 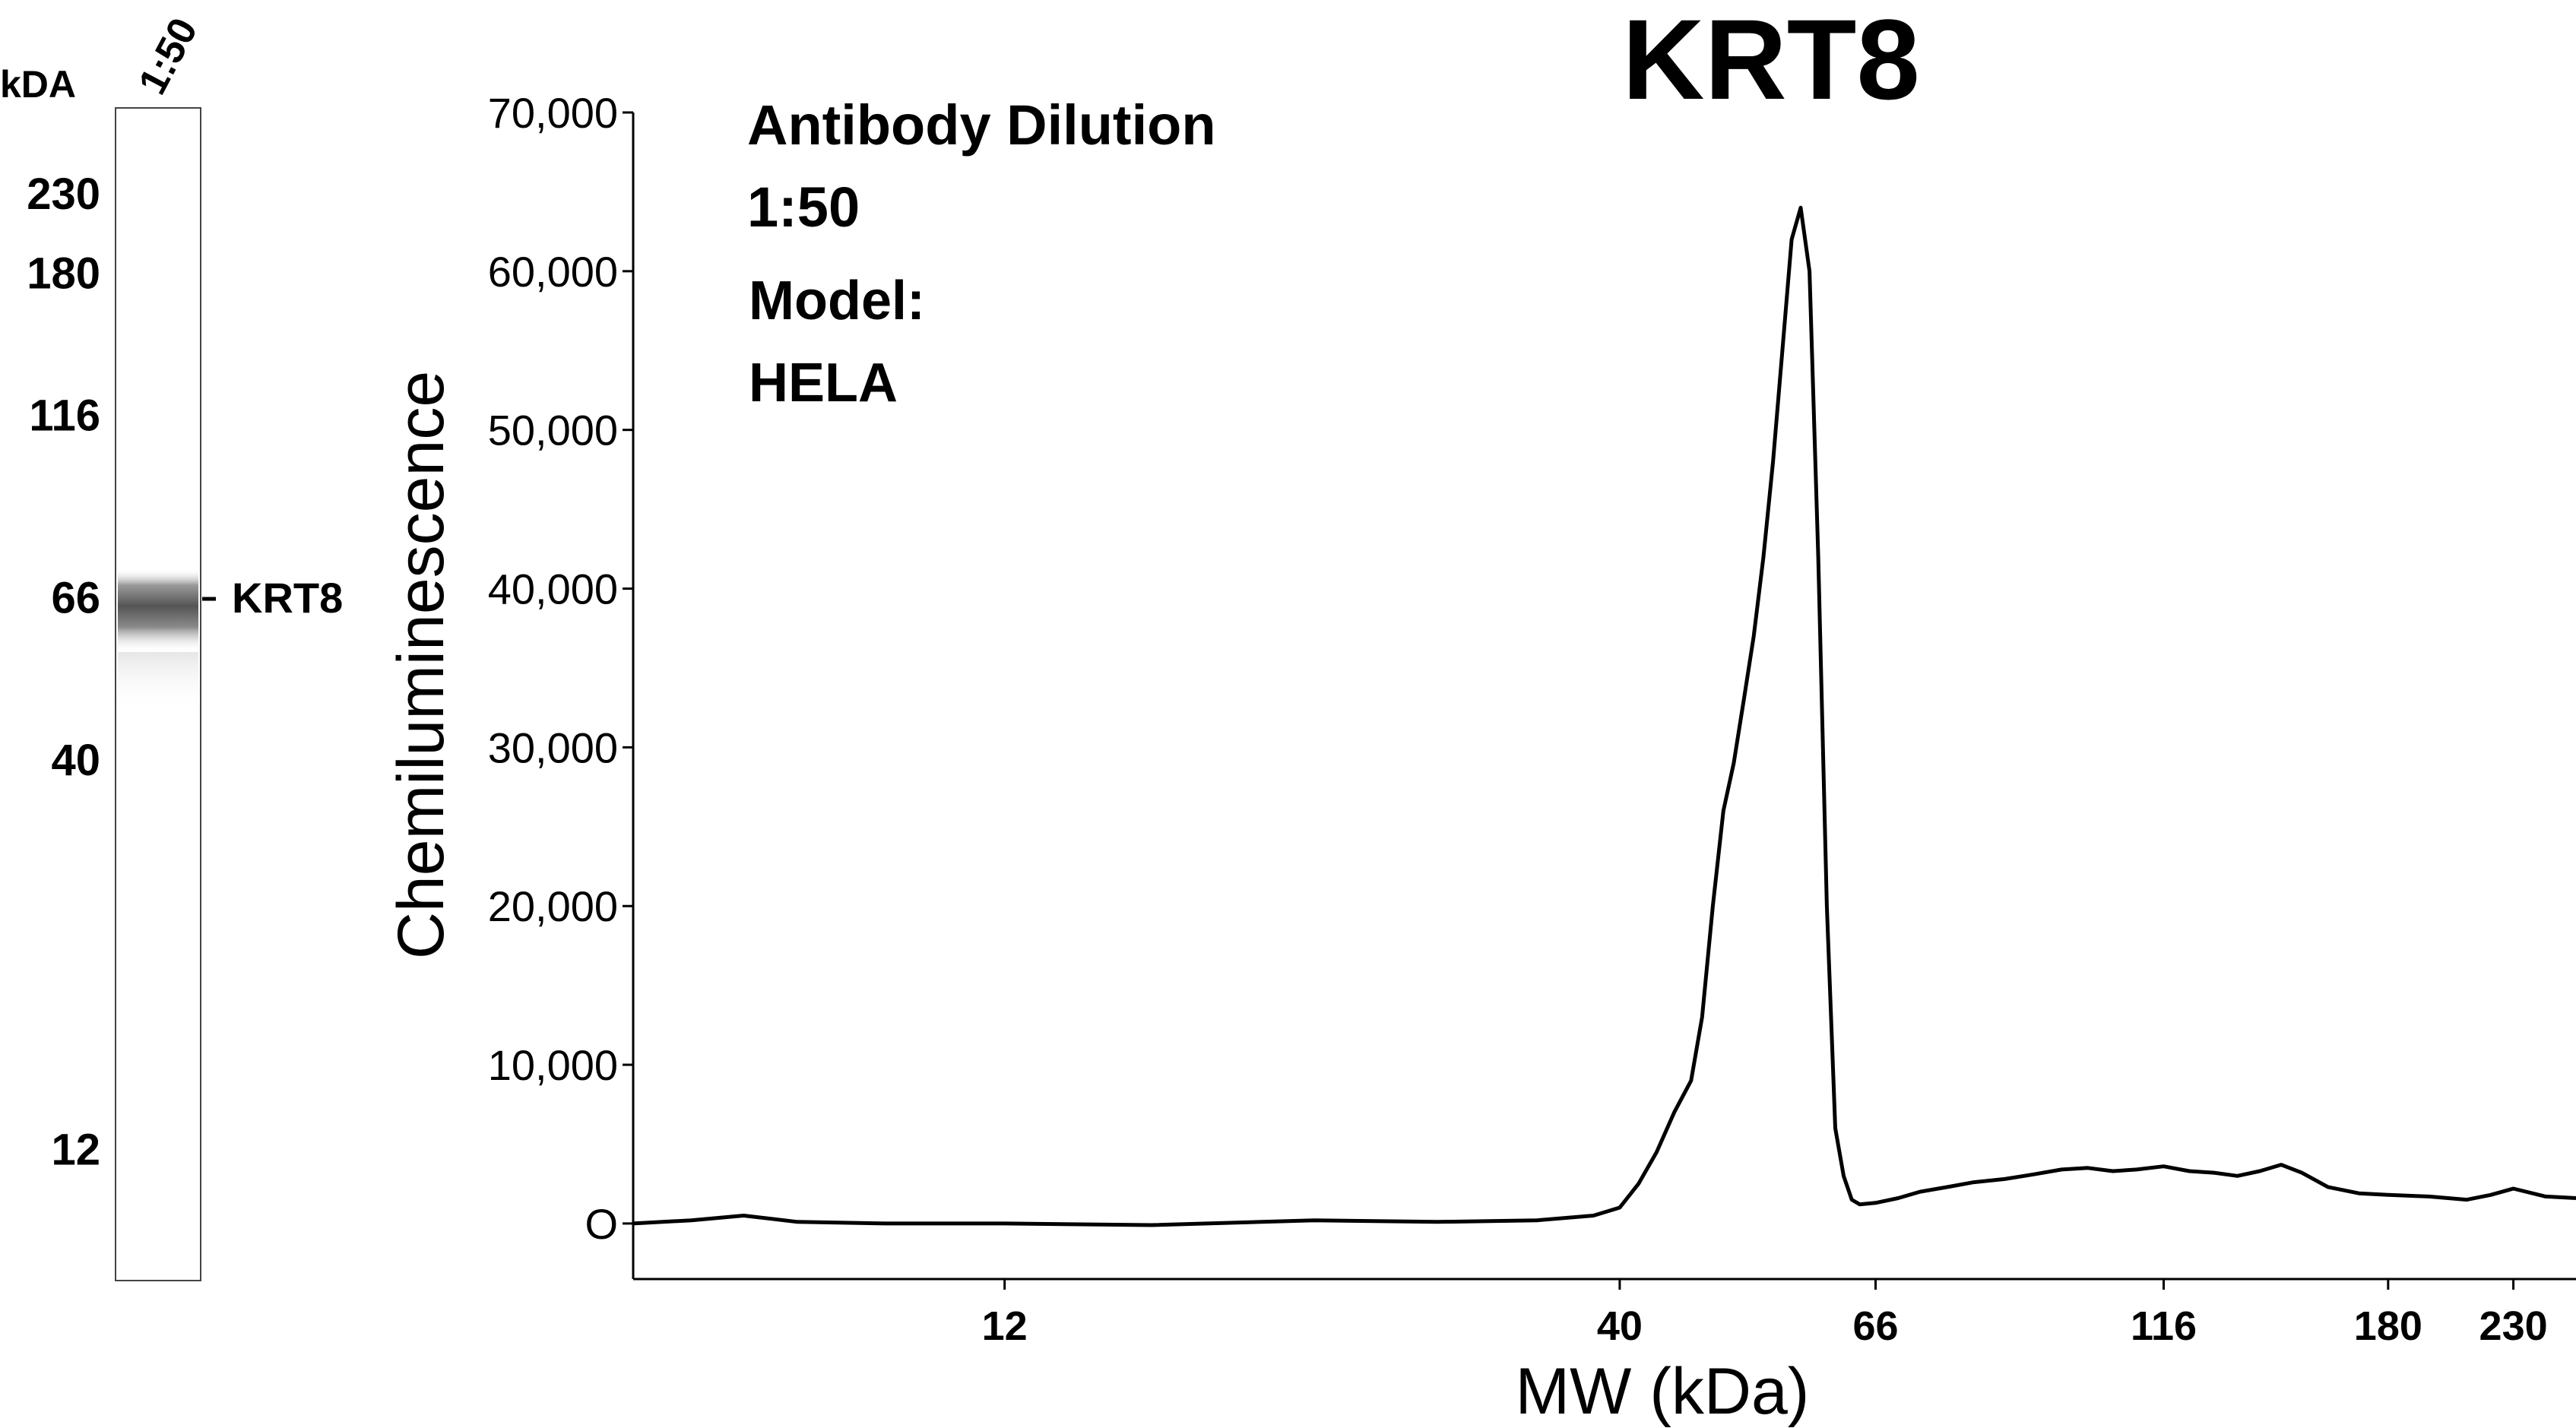 I want to click on blot-marker-labels: 230 180 116 66 40 12, so click(x=63, y=671).